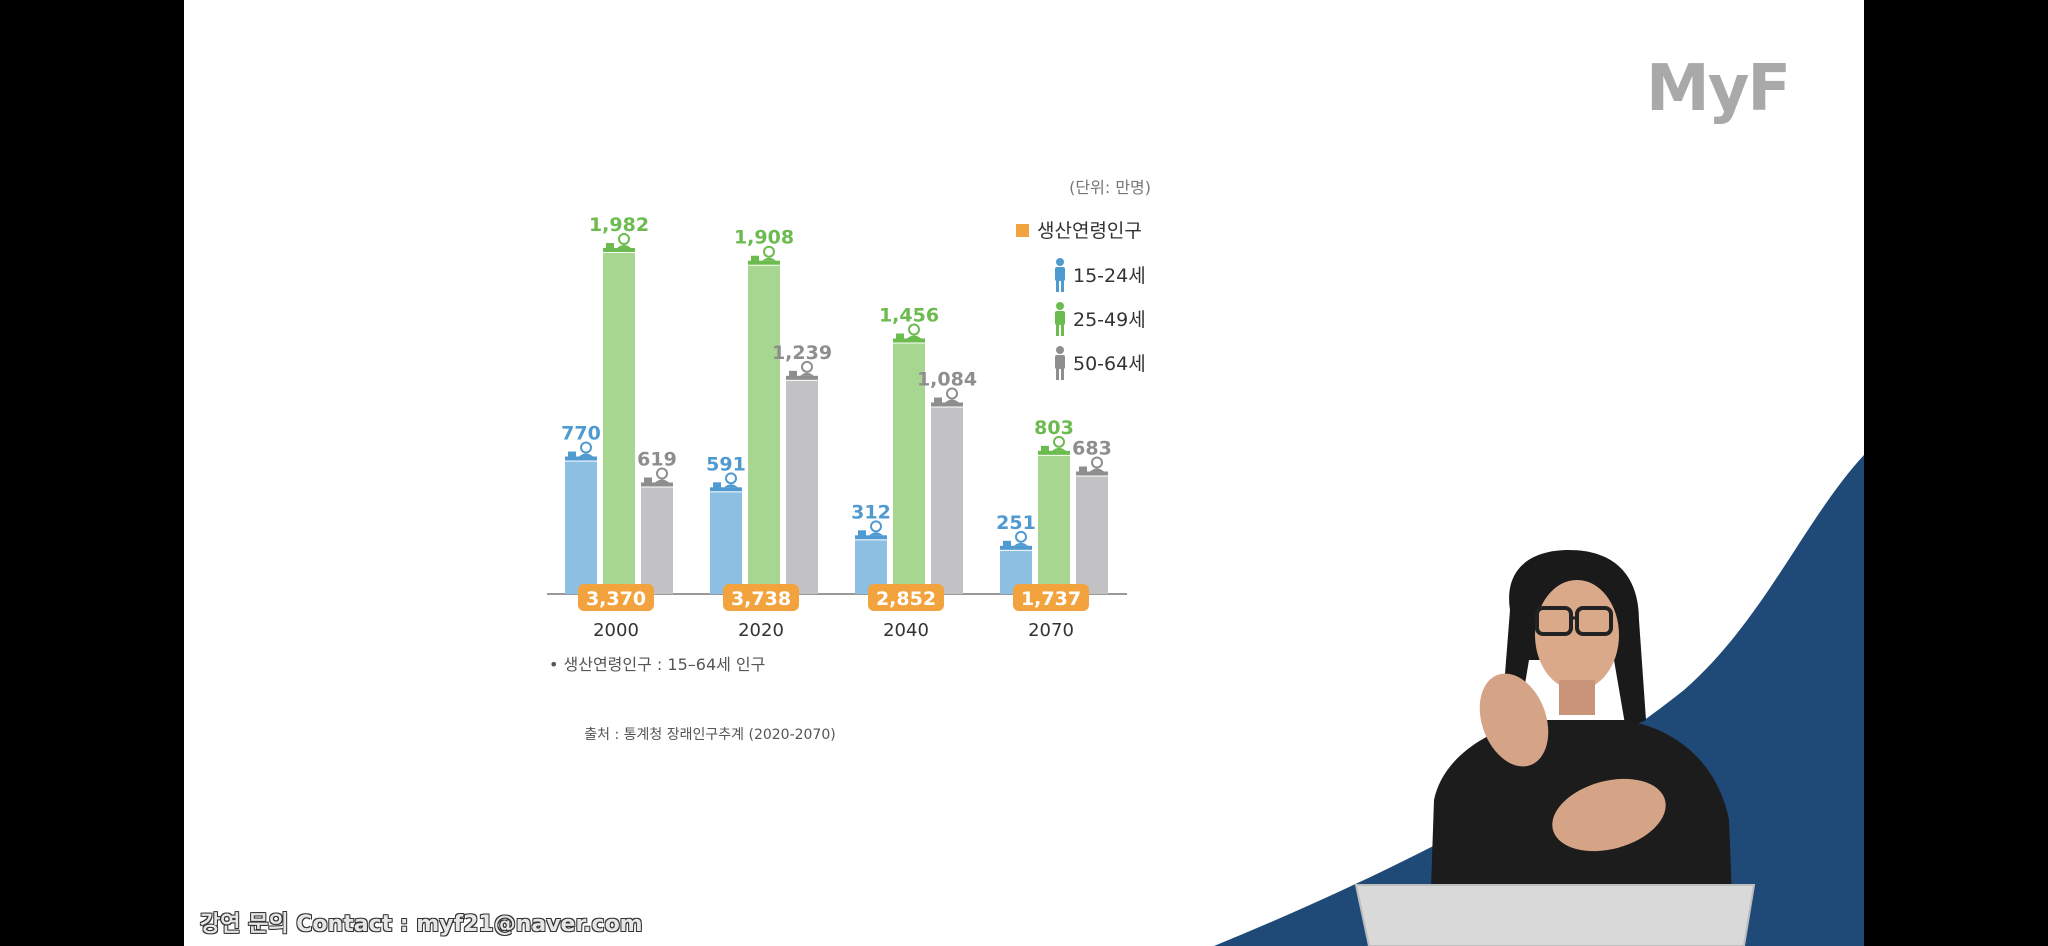  I want to click on data-label-25-49세-2040: 1,456, so click(909, 315).